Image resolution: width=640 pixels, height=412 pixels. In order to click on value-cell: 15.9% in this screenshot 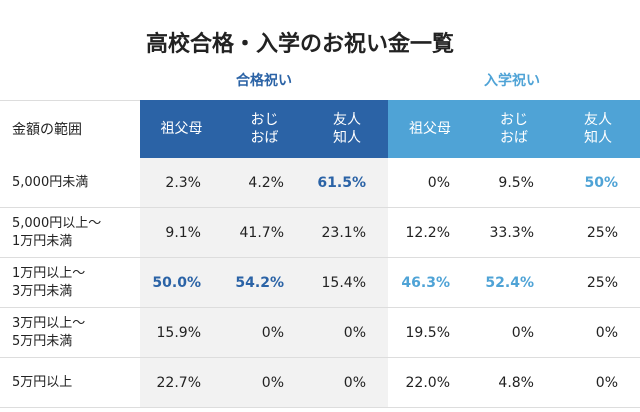, I will do `click(181, 333)`.